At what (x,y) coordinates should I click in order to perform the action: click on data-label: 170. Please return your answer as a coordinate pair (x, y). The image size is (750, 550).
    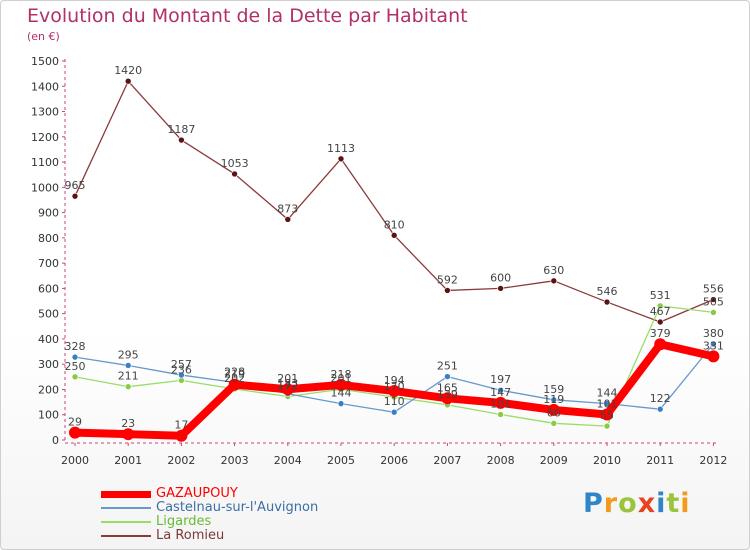
    Looking at the image, I should click on (394, 386).